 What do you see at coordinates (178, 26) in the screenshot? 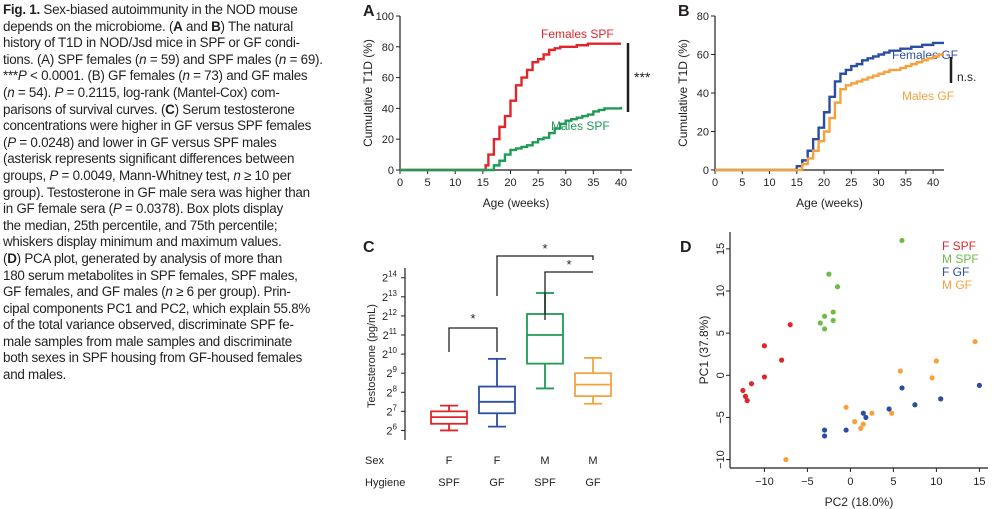
I see `caption-bold: A` at bounding box center [178, 26].